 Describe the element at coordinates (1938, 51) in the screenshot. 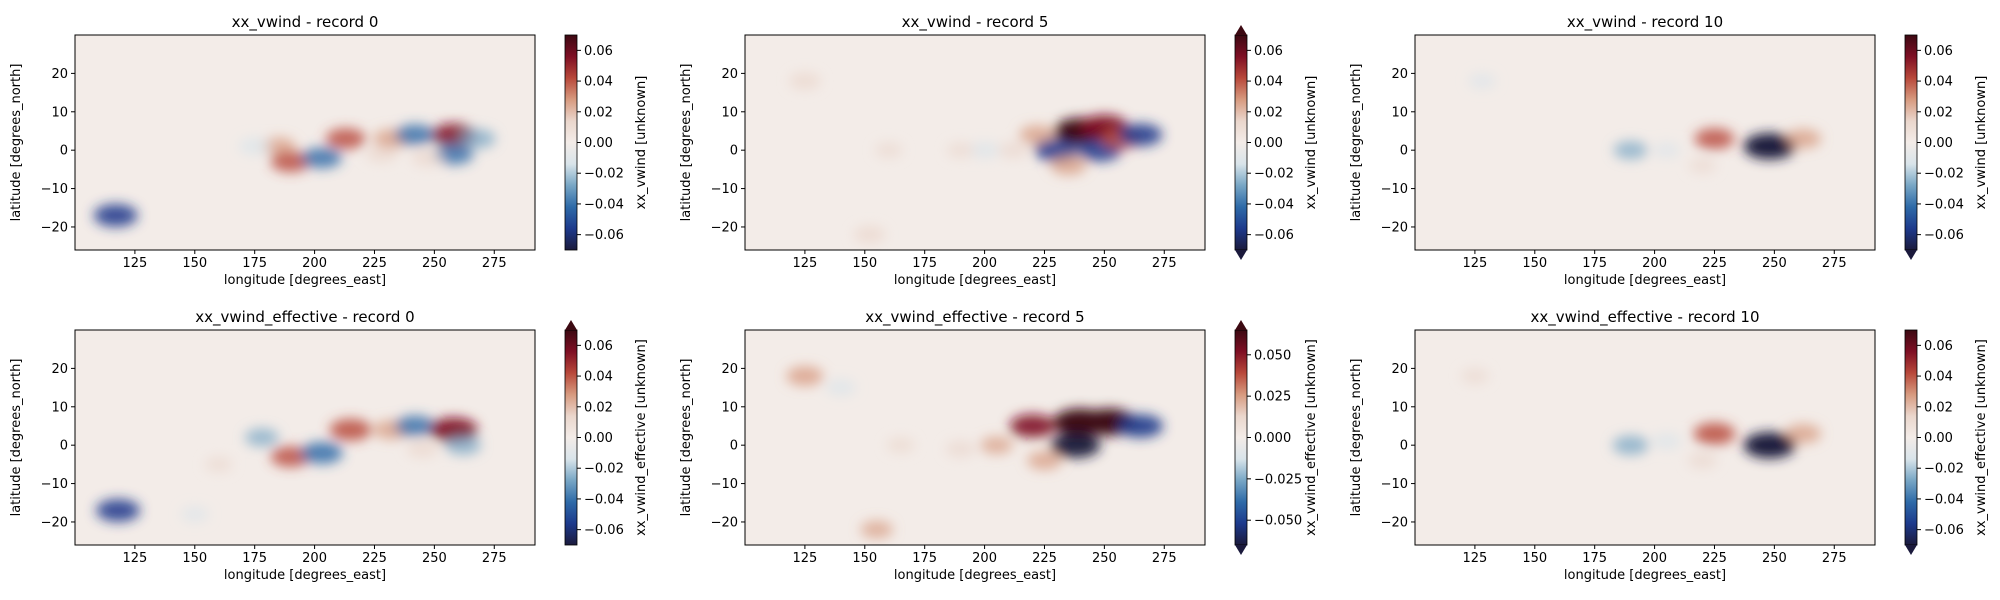

I see `colorbar-tick-label: 0.06` at that location.